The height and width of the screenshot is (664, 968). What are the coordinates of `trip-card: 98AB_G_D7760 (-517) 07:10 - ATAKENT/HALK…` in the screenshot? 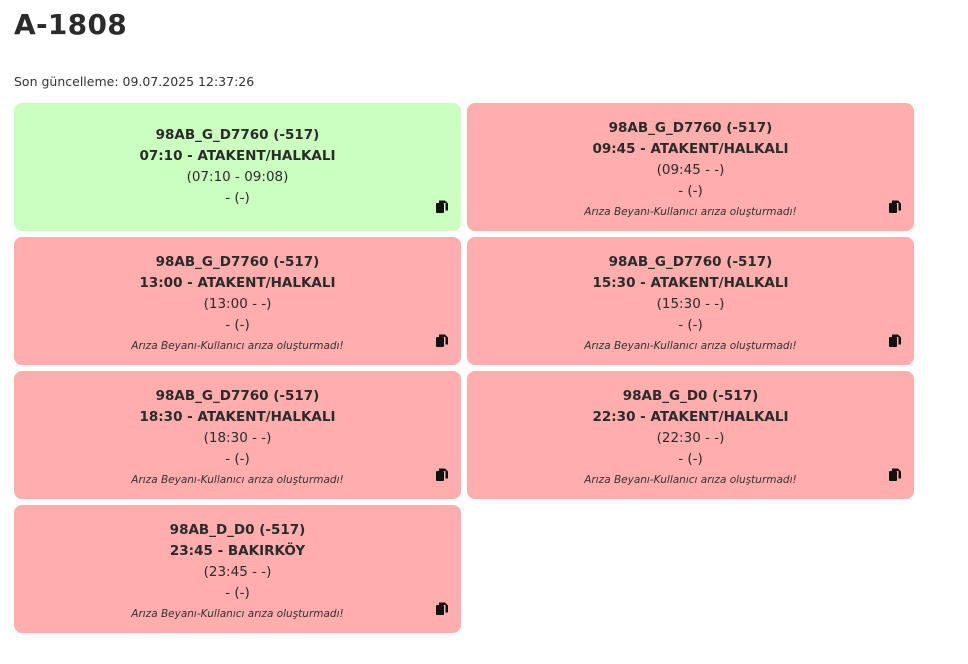 It's located at (237, 167).